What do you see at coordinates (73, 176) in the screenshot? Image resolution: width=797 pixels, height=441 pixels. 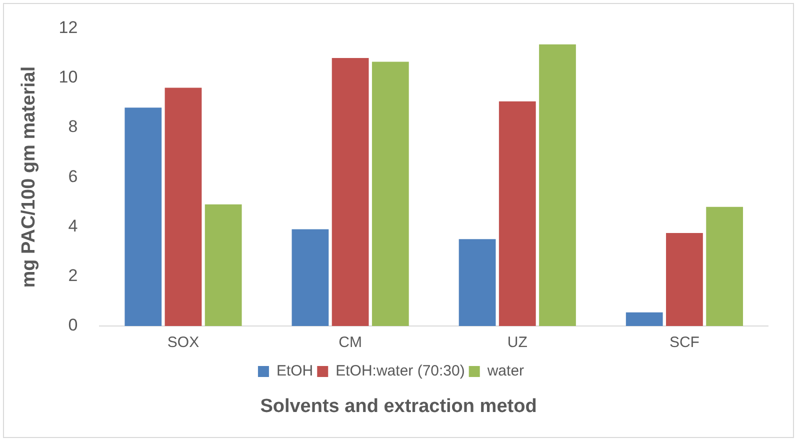 I see `y-tick-label: 6` at bounding box center [73, 176].